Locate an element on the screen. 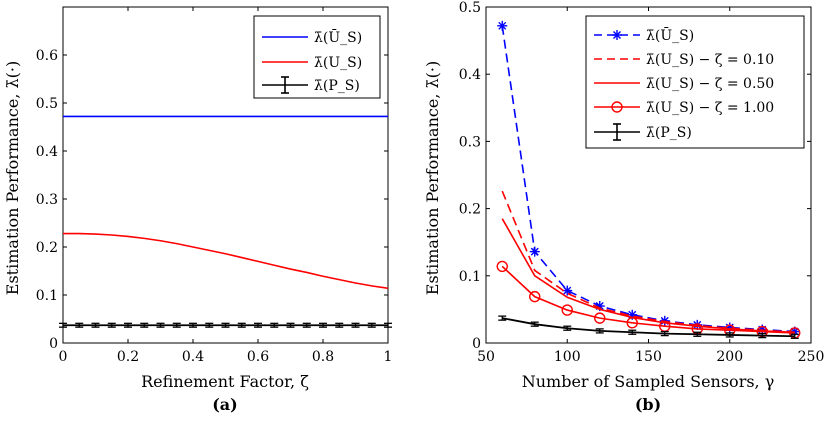  panel-a-legend: λ̄(Ū_S) λ̄(U_S) λ̄(P_S) is located at coordinates (317, 57).